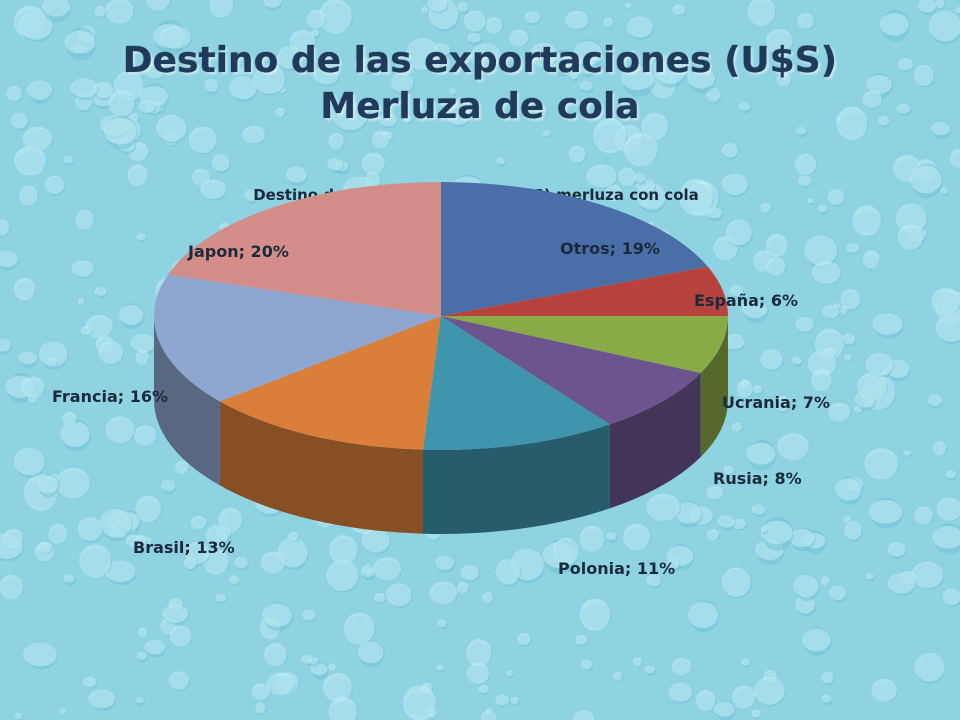 The image size is (960, 720). Describe the element at coordinates (776, 402) in the screenshot. I see `slice-label-ucrania: Ucrania; 7%` at that location.